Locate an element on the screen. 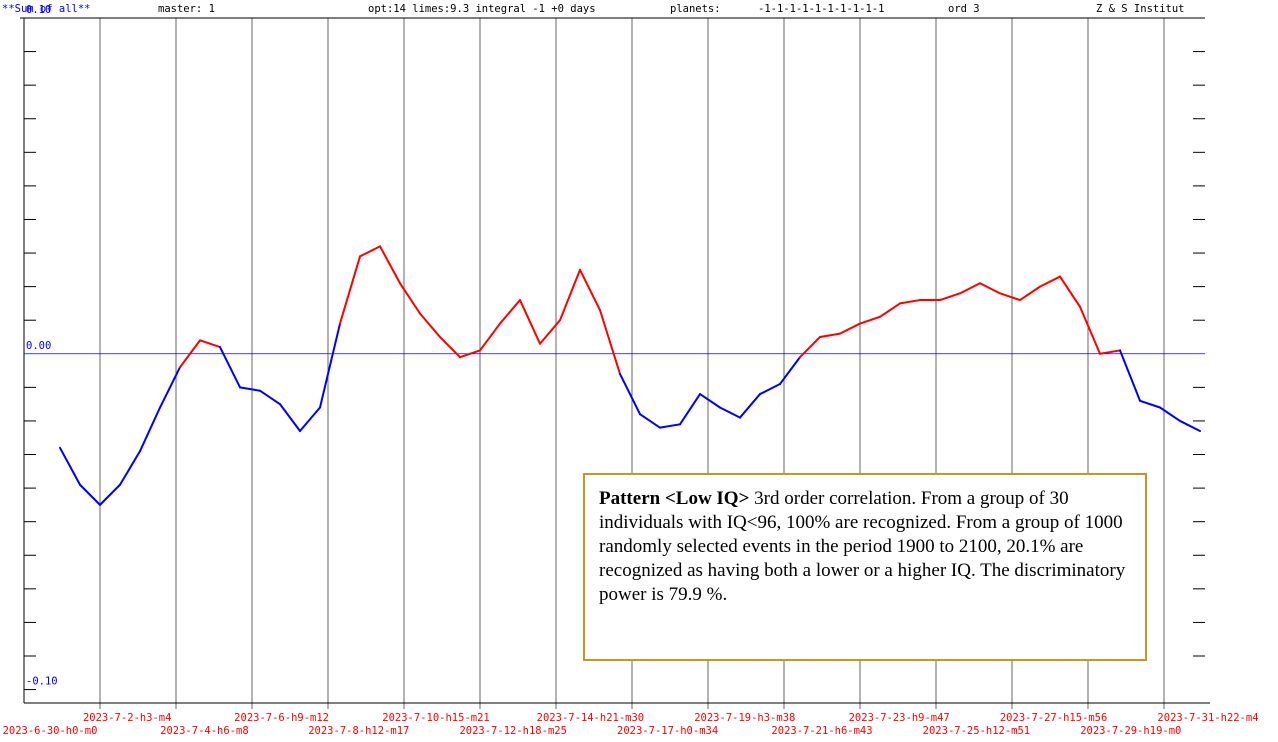 The image size is (1278, 742). x-tick-label: 2023-7-27-h15-m56 is located at coordinates (1053, 718).